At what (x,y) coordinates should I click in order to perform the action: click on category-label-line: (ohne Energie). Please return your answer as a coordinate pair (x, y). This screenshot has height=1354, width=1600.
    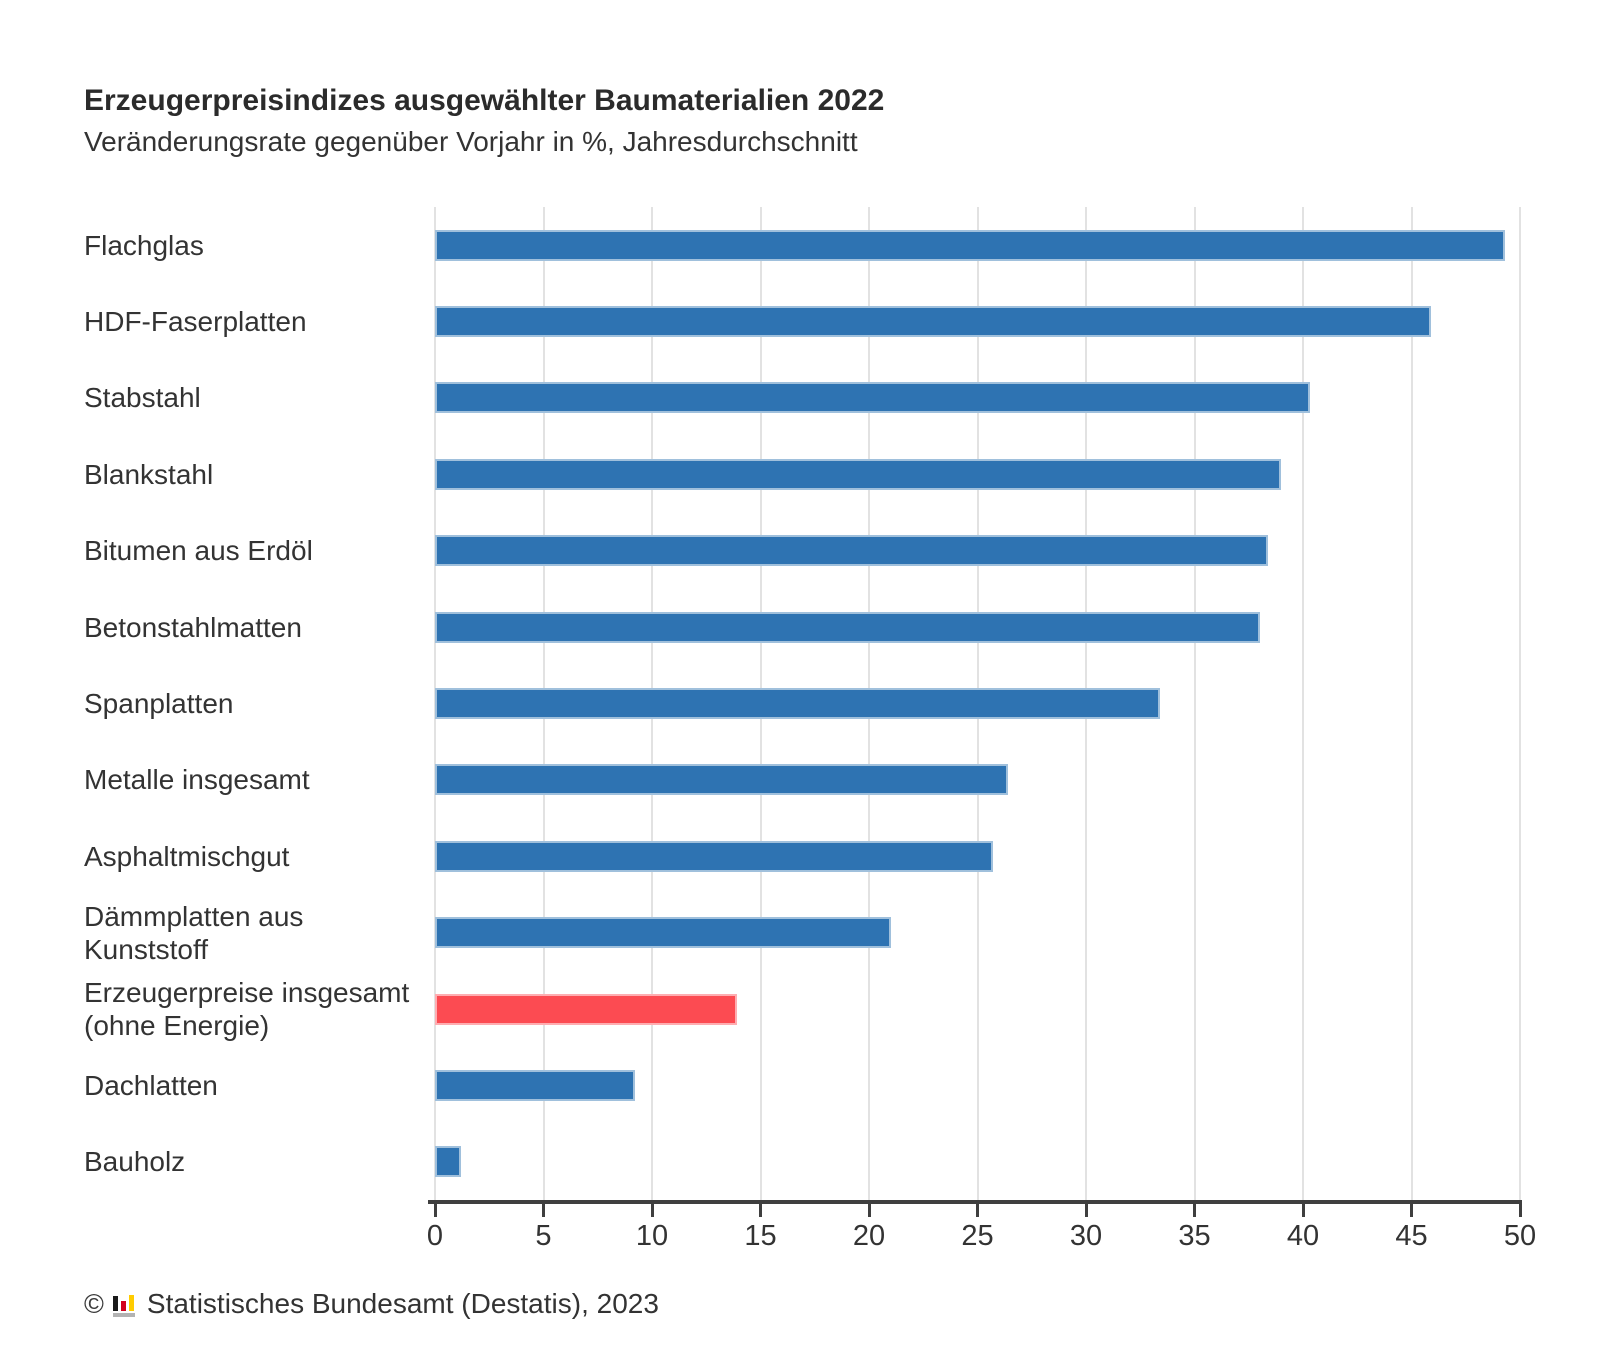
    Looking at the image, I should click on (177, 1026).